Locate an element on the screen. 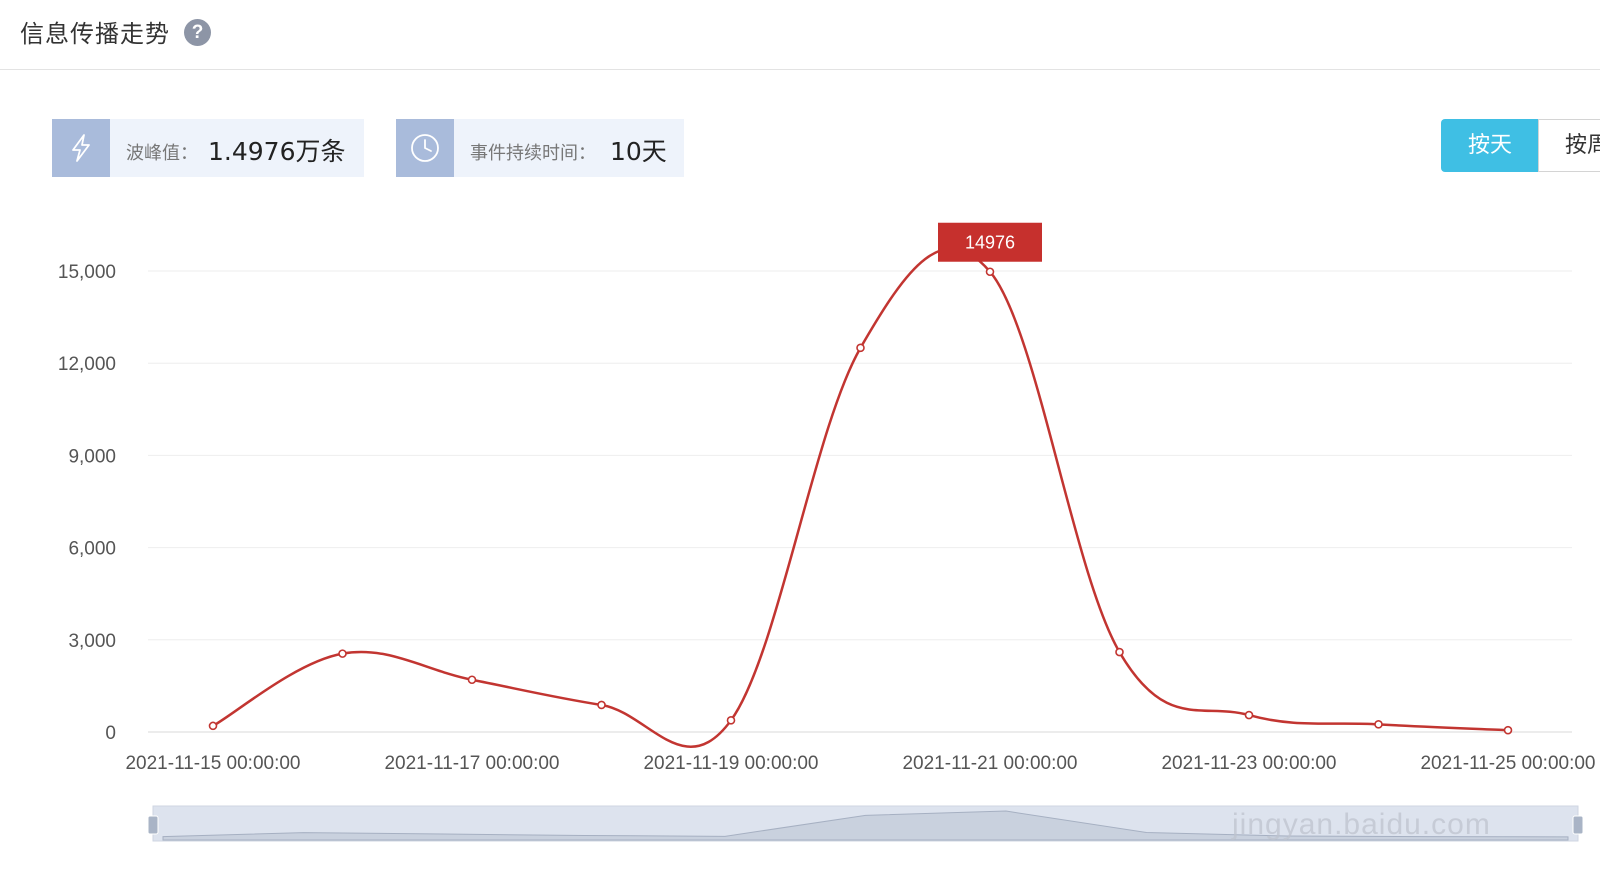  question-circle-icon: ? is located at coordinates (197, 32).